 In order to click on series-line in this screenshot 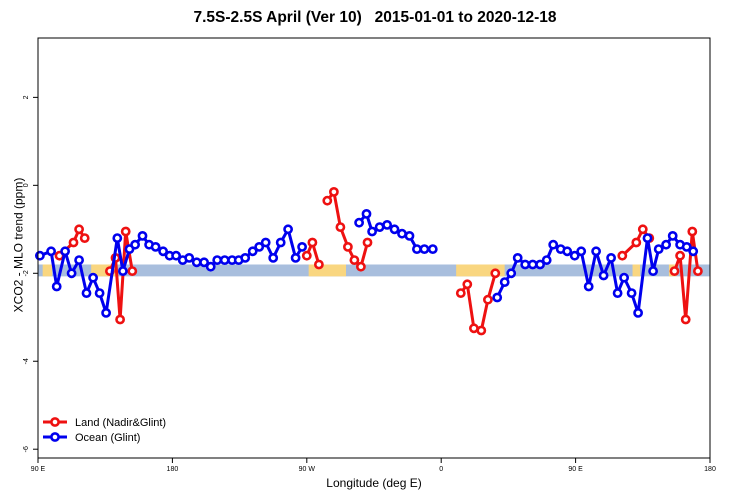, I will do `click(347, 229)`.